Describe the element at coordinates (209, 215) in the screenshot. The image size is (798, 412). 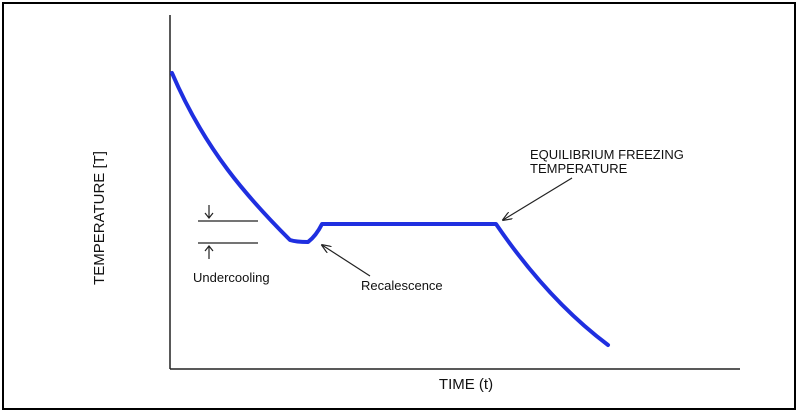
I see `down-arrowhead-icon` at that location.